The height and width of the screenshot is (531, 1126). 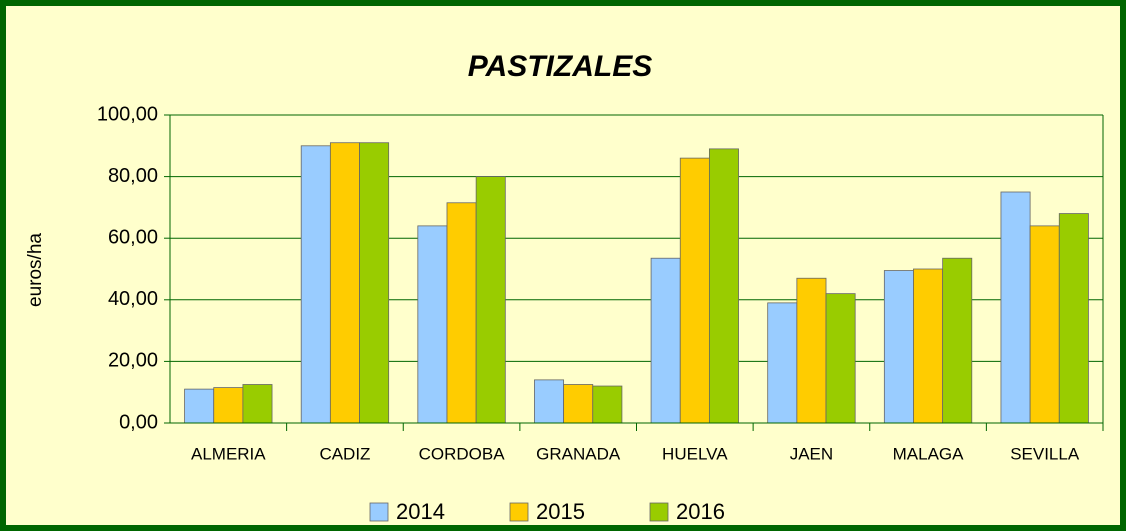 What do you see at coordinates (35, 270) in the screenshot?
I see `y-axis-label: euros/ha` at bounding box center [35, 270].